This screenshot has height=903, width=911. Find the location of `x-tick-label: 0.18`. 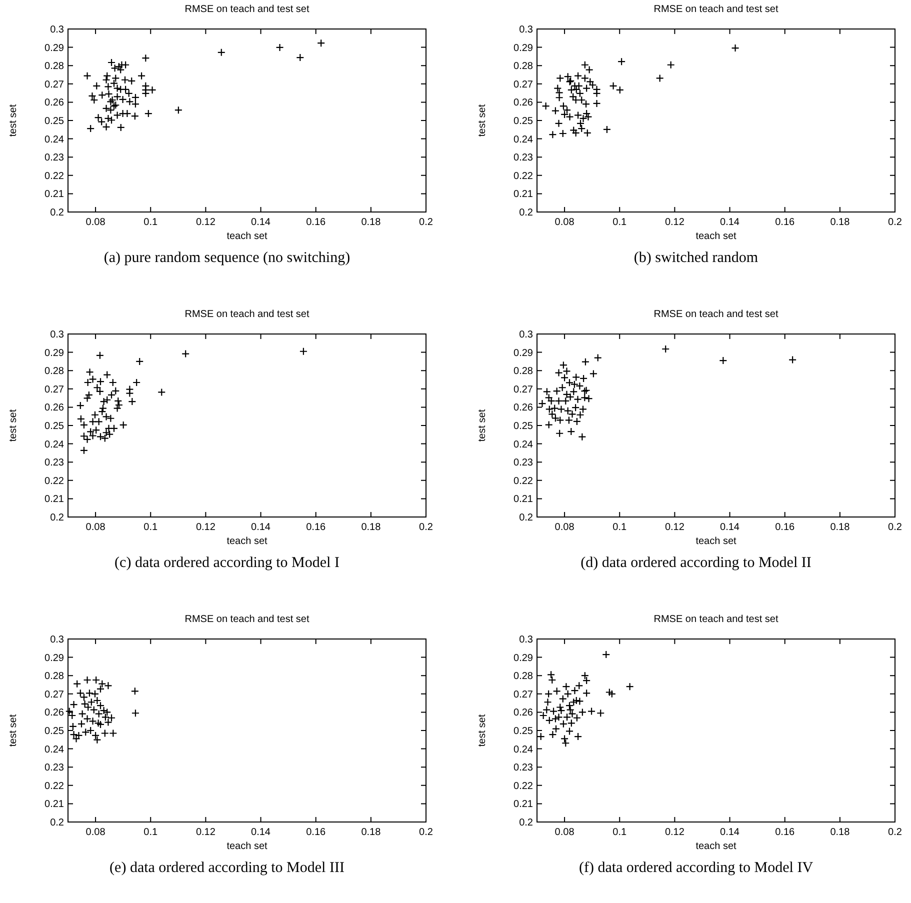

x-tick-label: 0.18 is located at coordinates (371, 527).